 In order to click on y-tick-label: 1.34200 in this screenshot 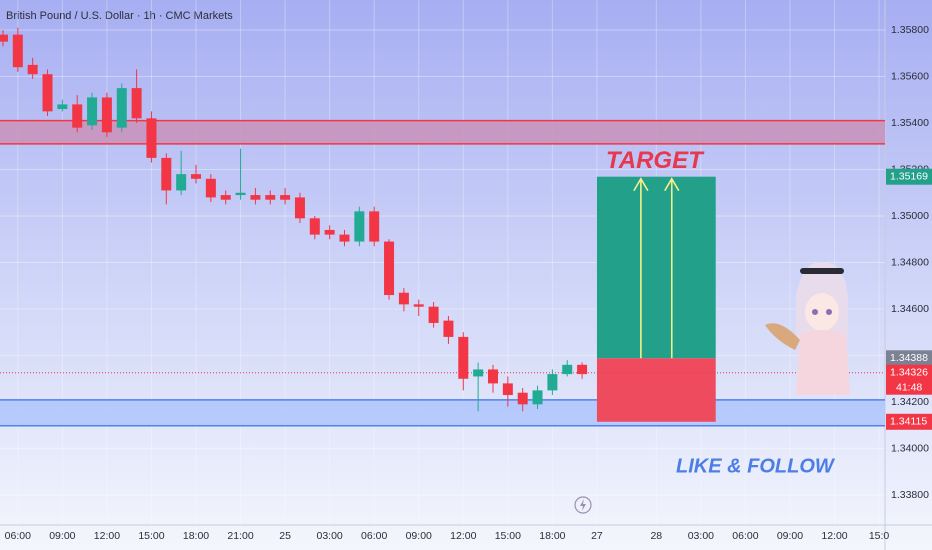, I will do `click(910, 402)`.